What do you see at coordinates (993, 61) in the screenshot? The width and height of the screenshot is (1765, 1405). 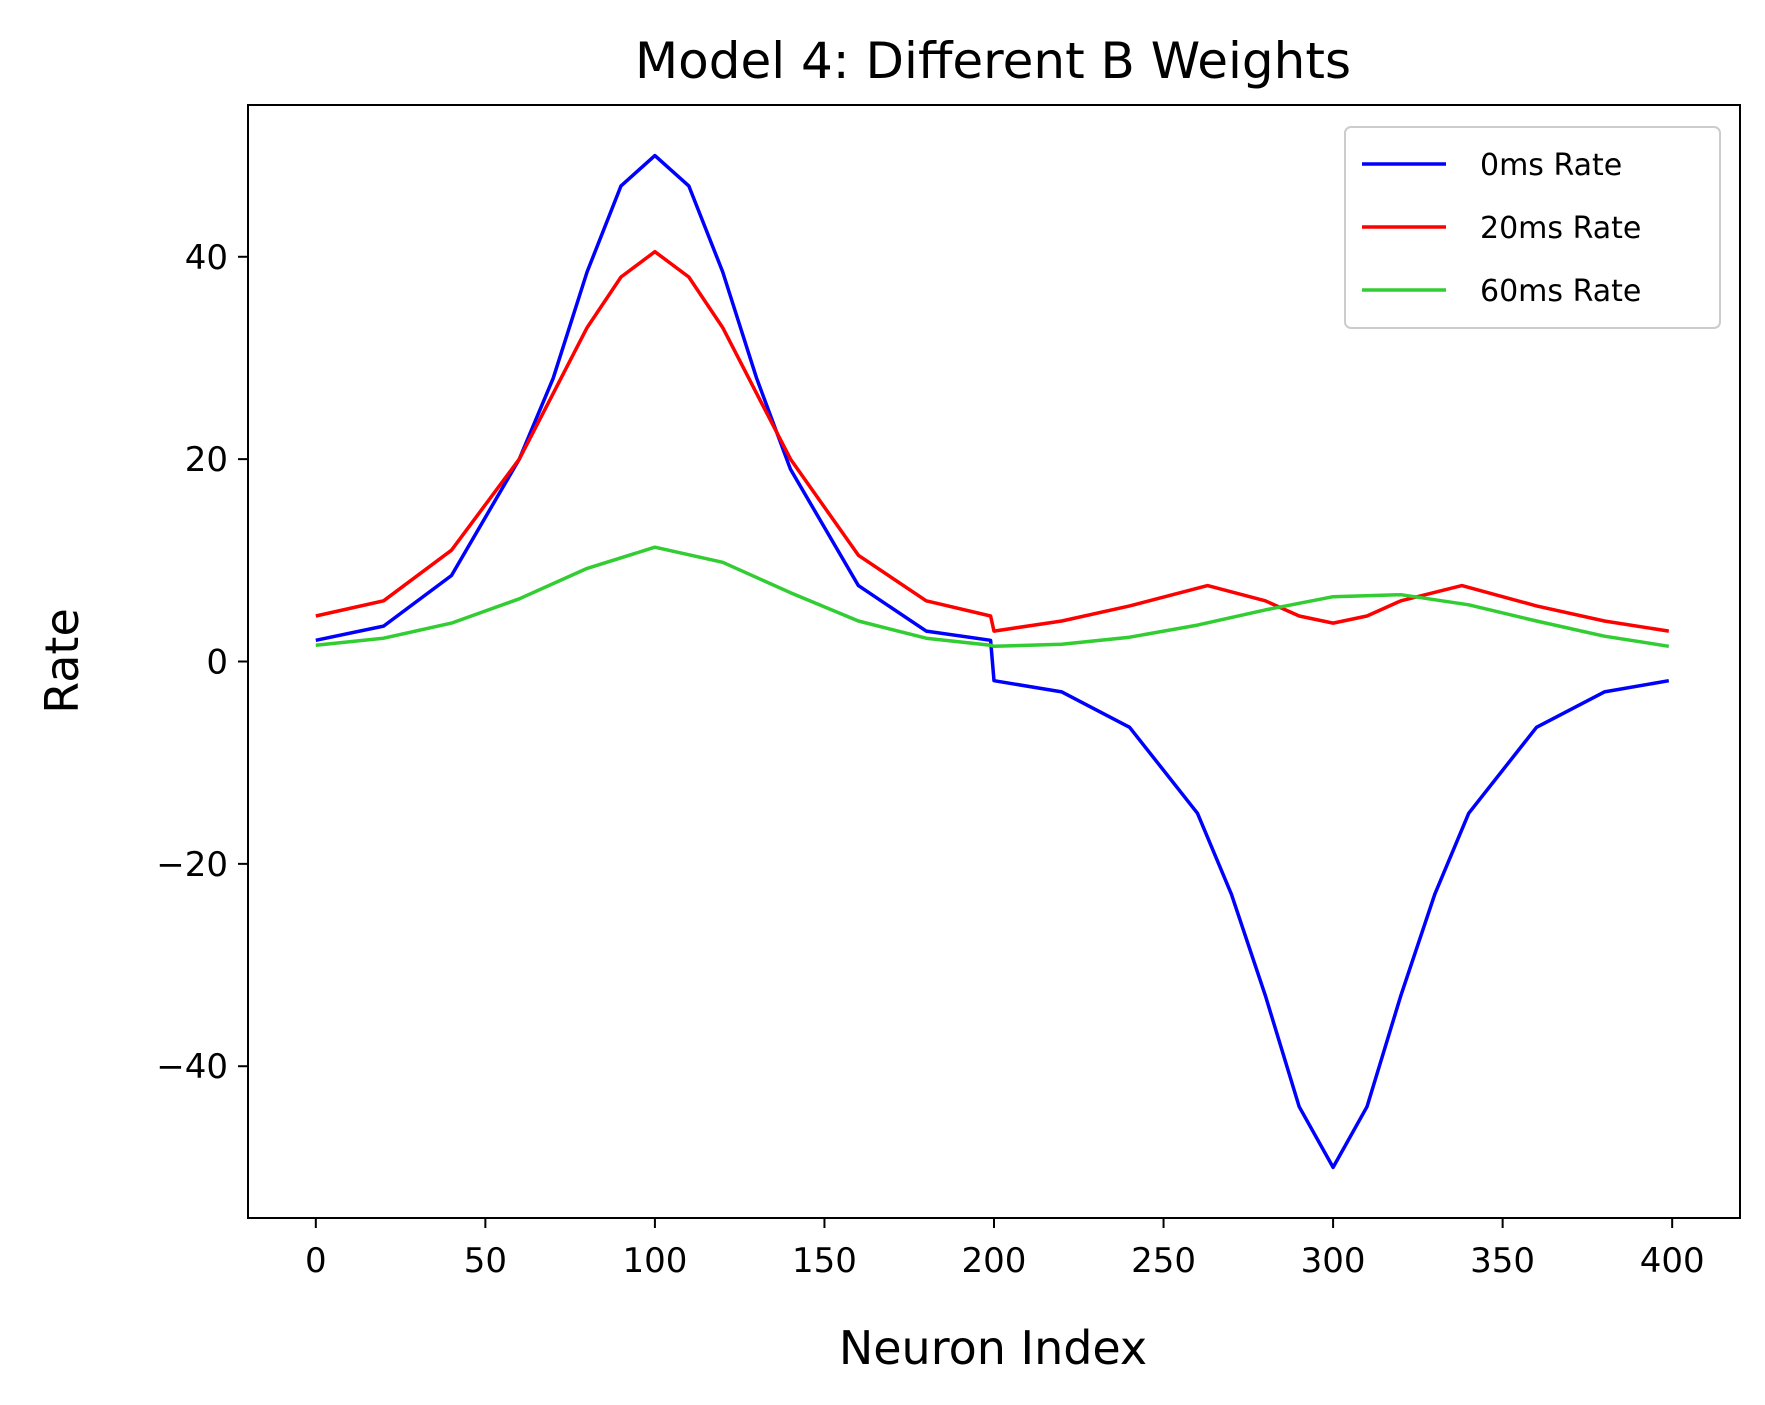 I see `chart-title: Model 4: Different B Weights` at bounding box center [993, 61].